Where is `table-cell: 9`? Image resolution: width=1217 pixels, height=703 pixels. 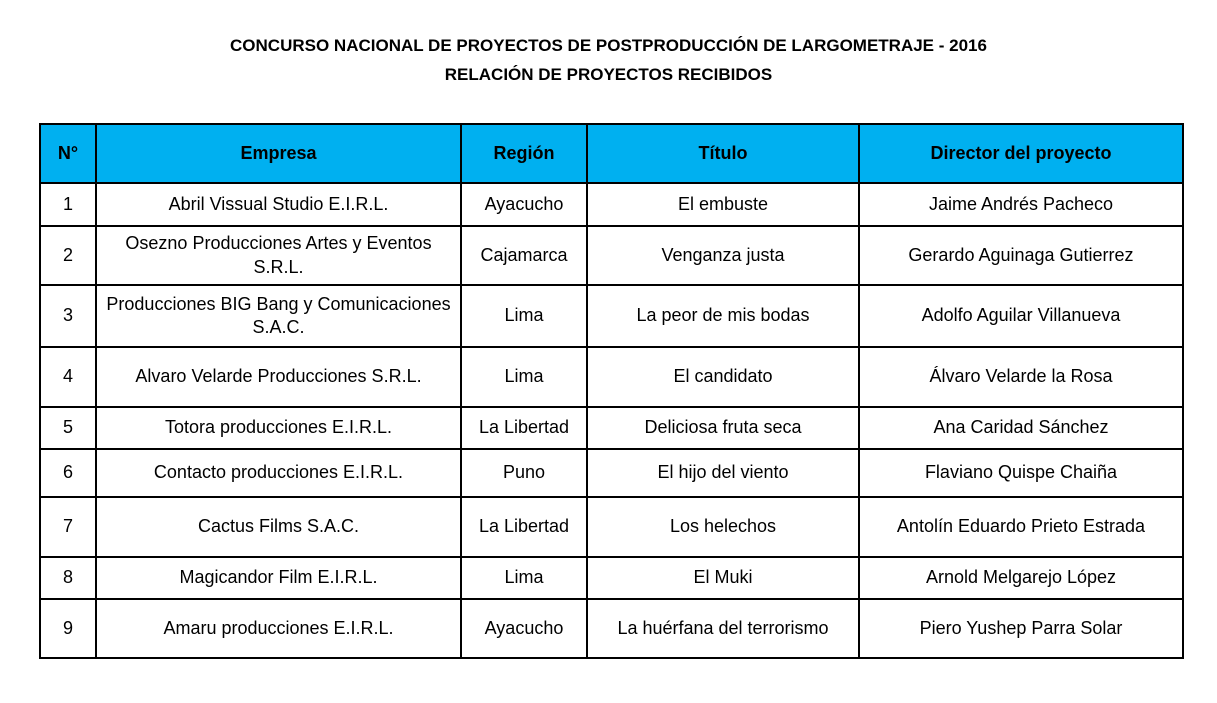
table-cell: 9 is located at coordinates (68, 628).